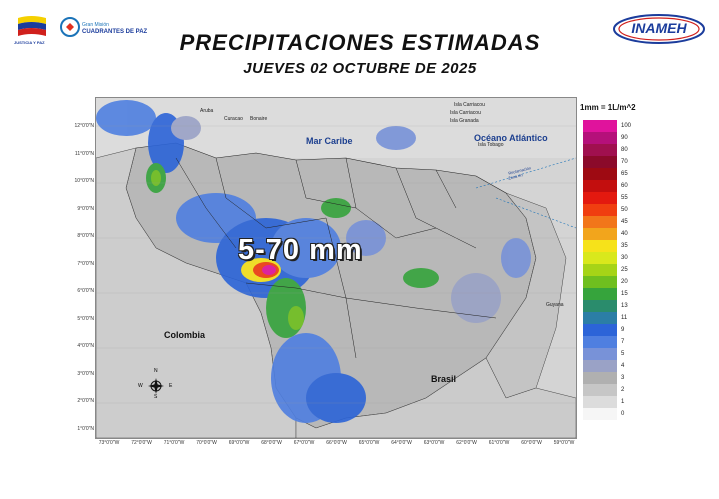  I want to click on label-isla-granada: Isla Granada, so click(464, 121).